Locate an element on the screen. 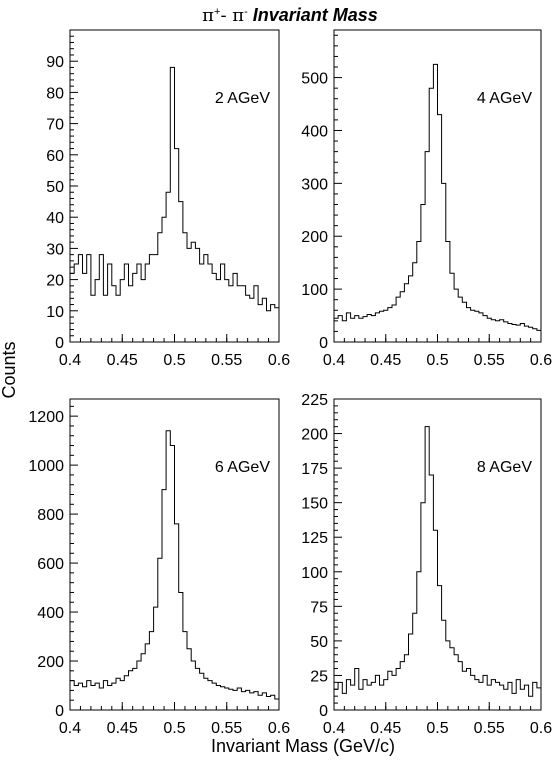 The height and width of the screenshot is (766, 553). y-tick-label: 800 is located at coordinates (50, 515).